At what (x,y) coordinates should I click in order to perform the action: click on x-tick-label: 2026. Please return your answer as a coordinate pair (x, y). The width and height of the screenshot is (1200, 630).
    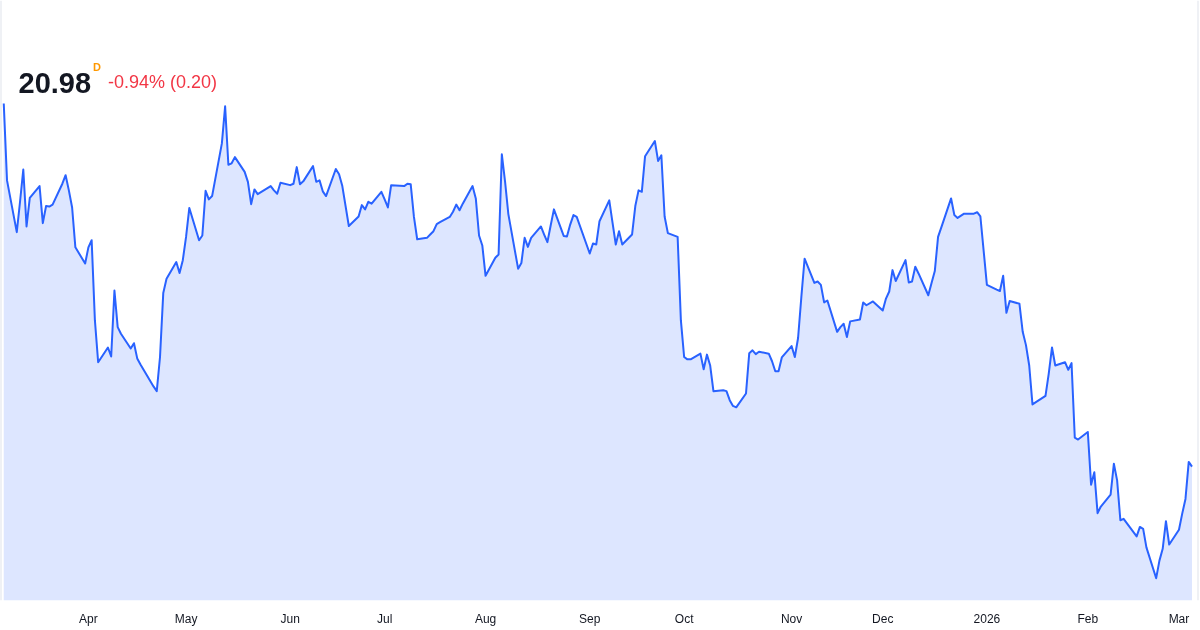
    Looking at the image, I should click on (987, 618).